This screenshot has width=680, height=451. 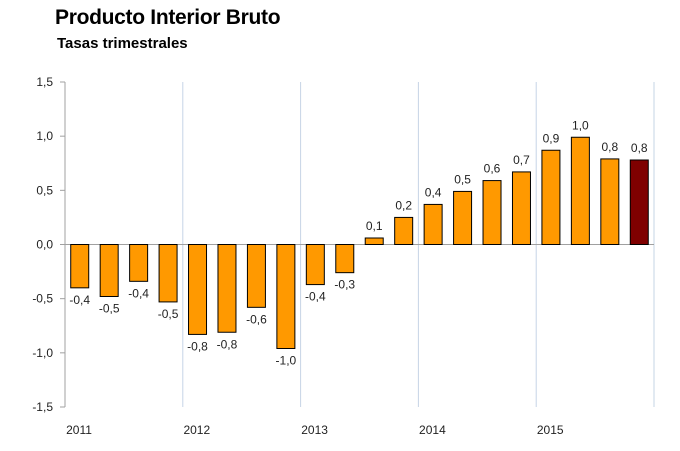 I want to click on data-label: -0,6, so click(x=256, y=319).